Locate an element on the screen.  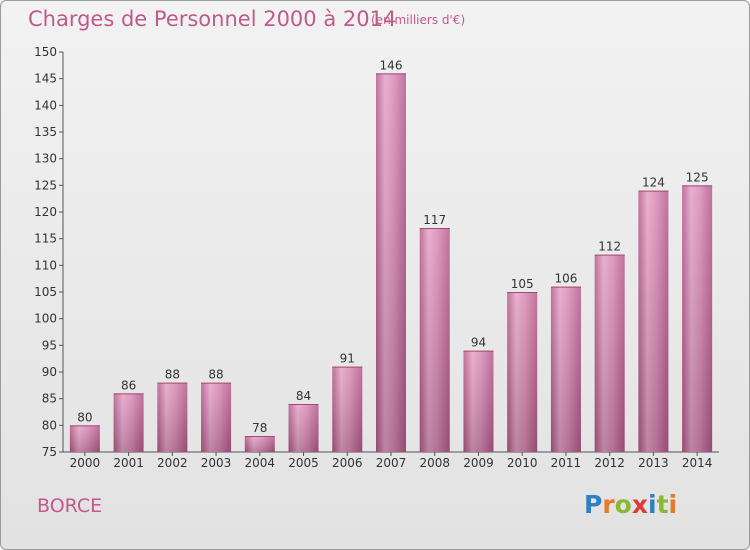
value-label-2000: 80 is located at coordinates (84, 417).